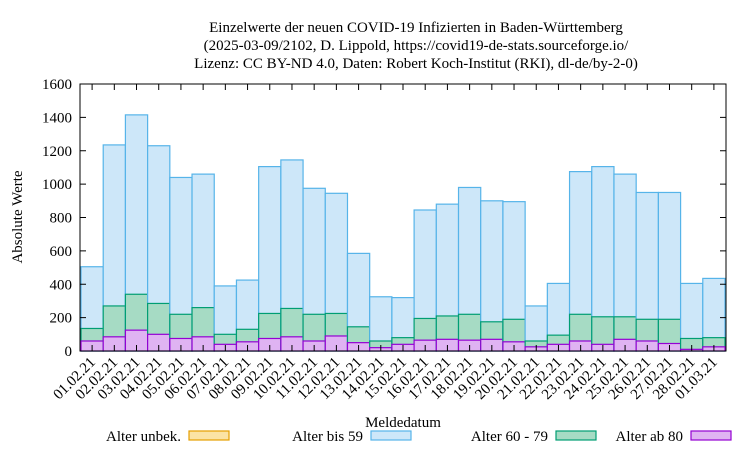  What do you see at coordinates (61, 252) in the screenshot?
I see `y-tick-label: 600` at bounding box center [61, 252].